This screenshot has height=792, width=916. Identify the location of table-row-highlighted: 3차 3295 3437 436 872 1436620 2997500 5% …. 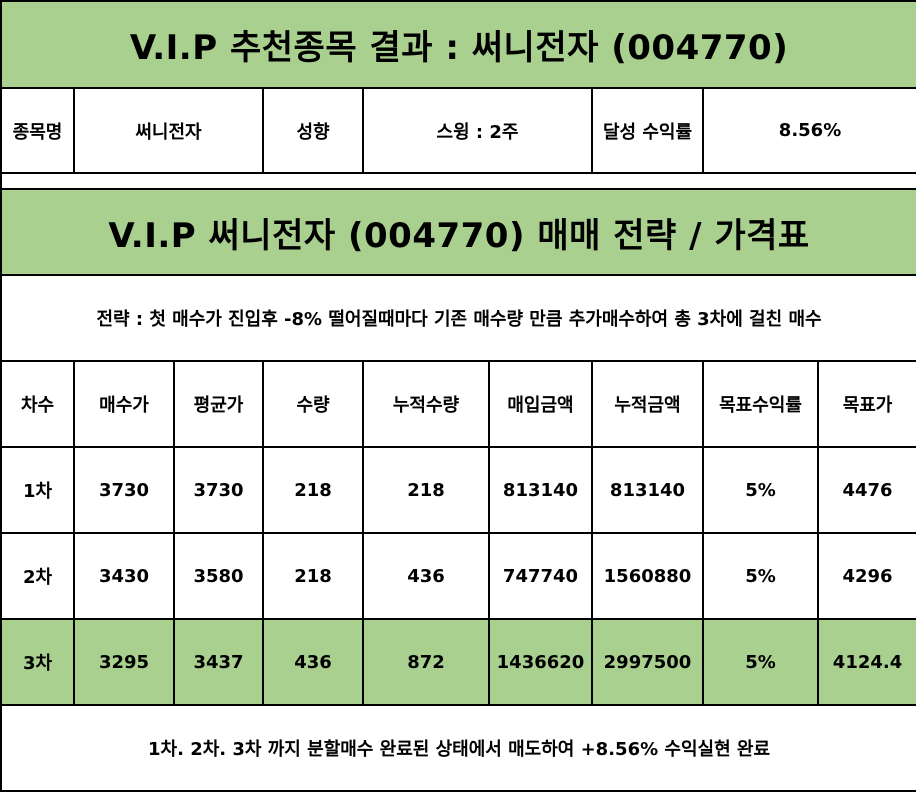
(458, 662).